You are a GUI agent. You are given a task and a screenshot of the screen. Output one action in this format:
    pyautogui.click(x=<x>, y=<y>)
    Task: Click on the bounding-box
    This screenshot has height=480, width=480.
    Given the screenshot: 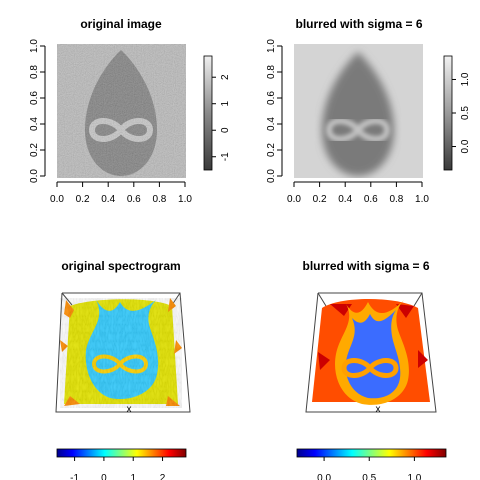 What is the action you would take?
    pyautogui.click(x=371, y=352)
    